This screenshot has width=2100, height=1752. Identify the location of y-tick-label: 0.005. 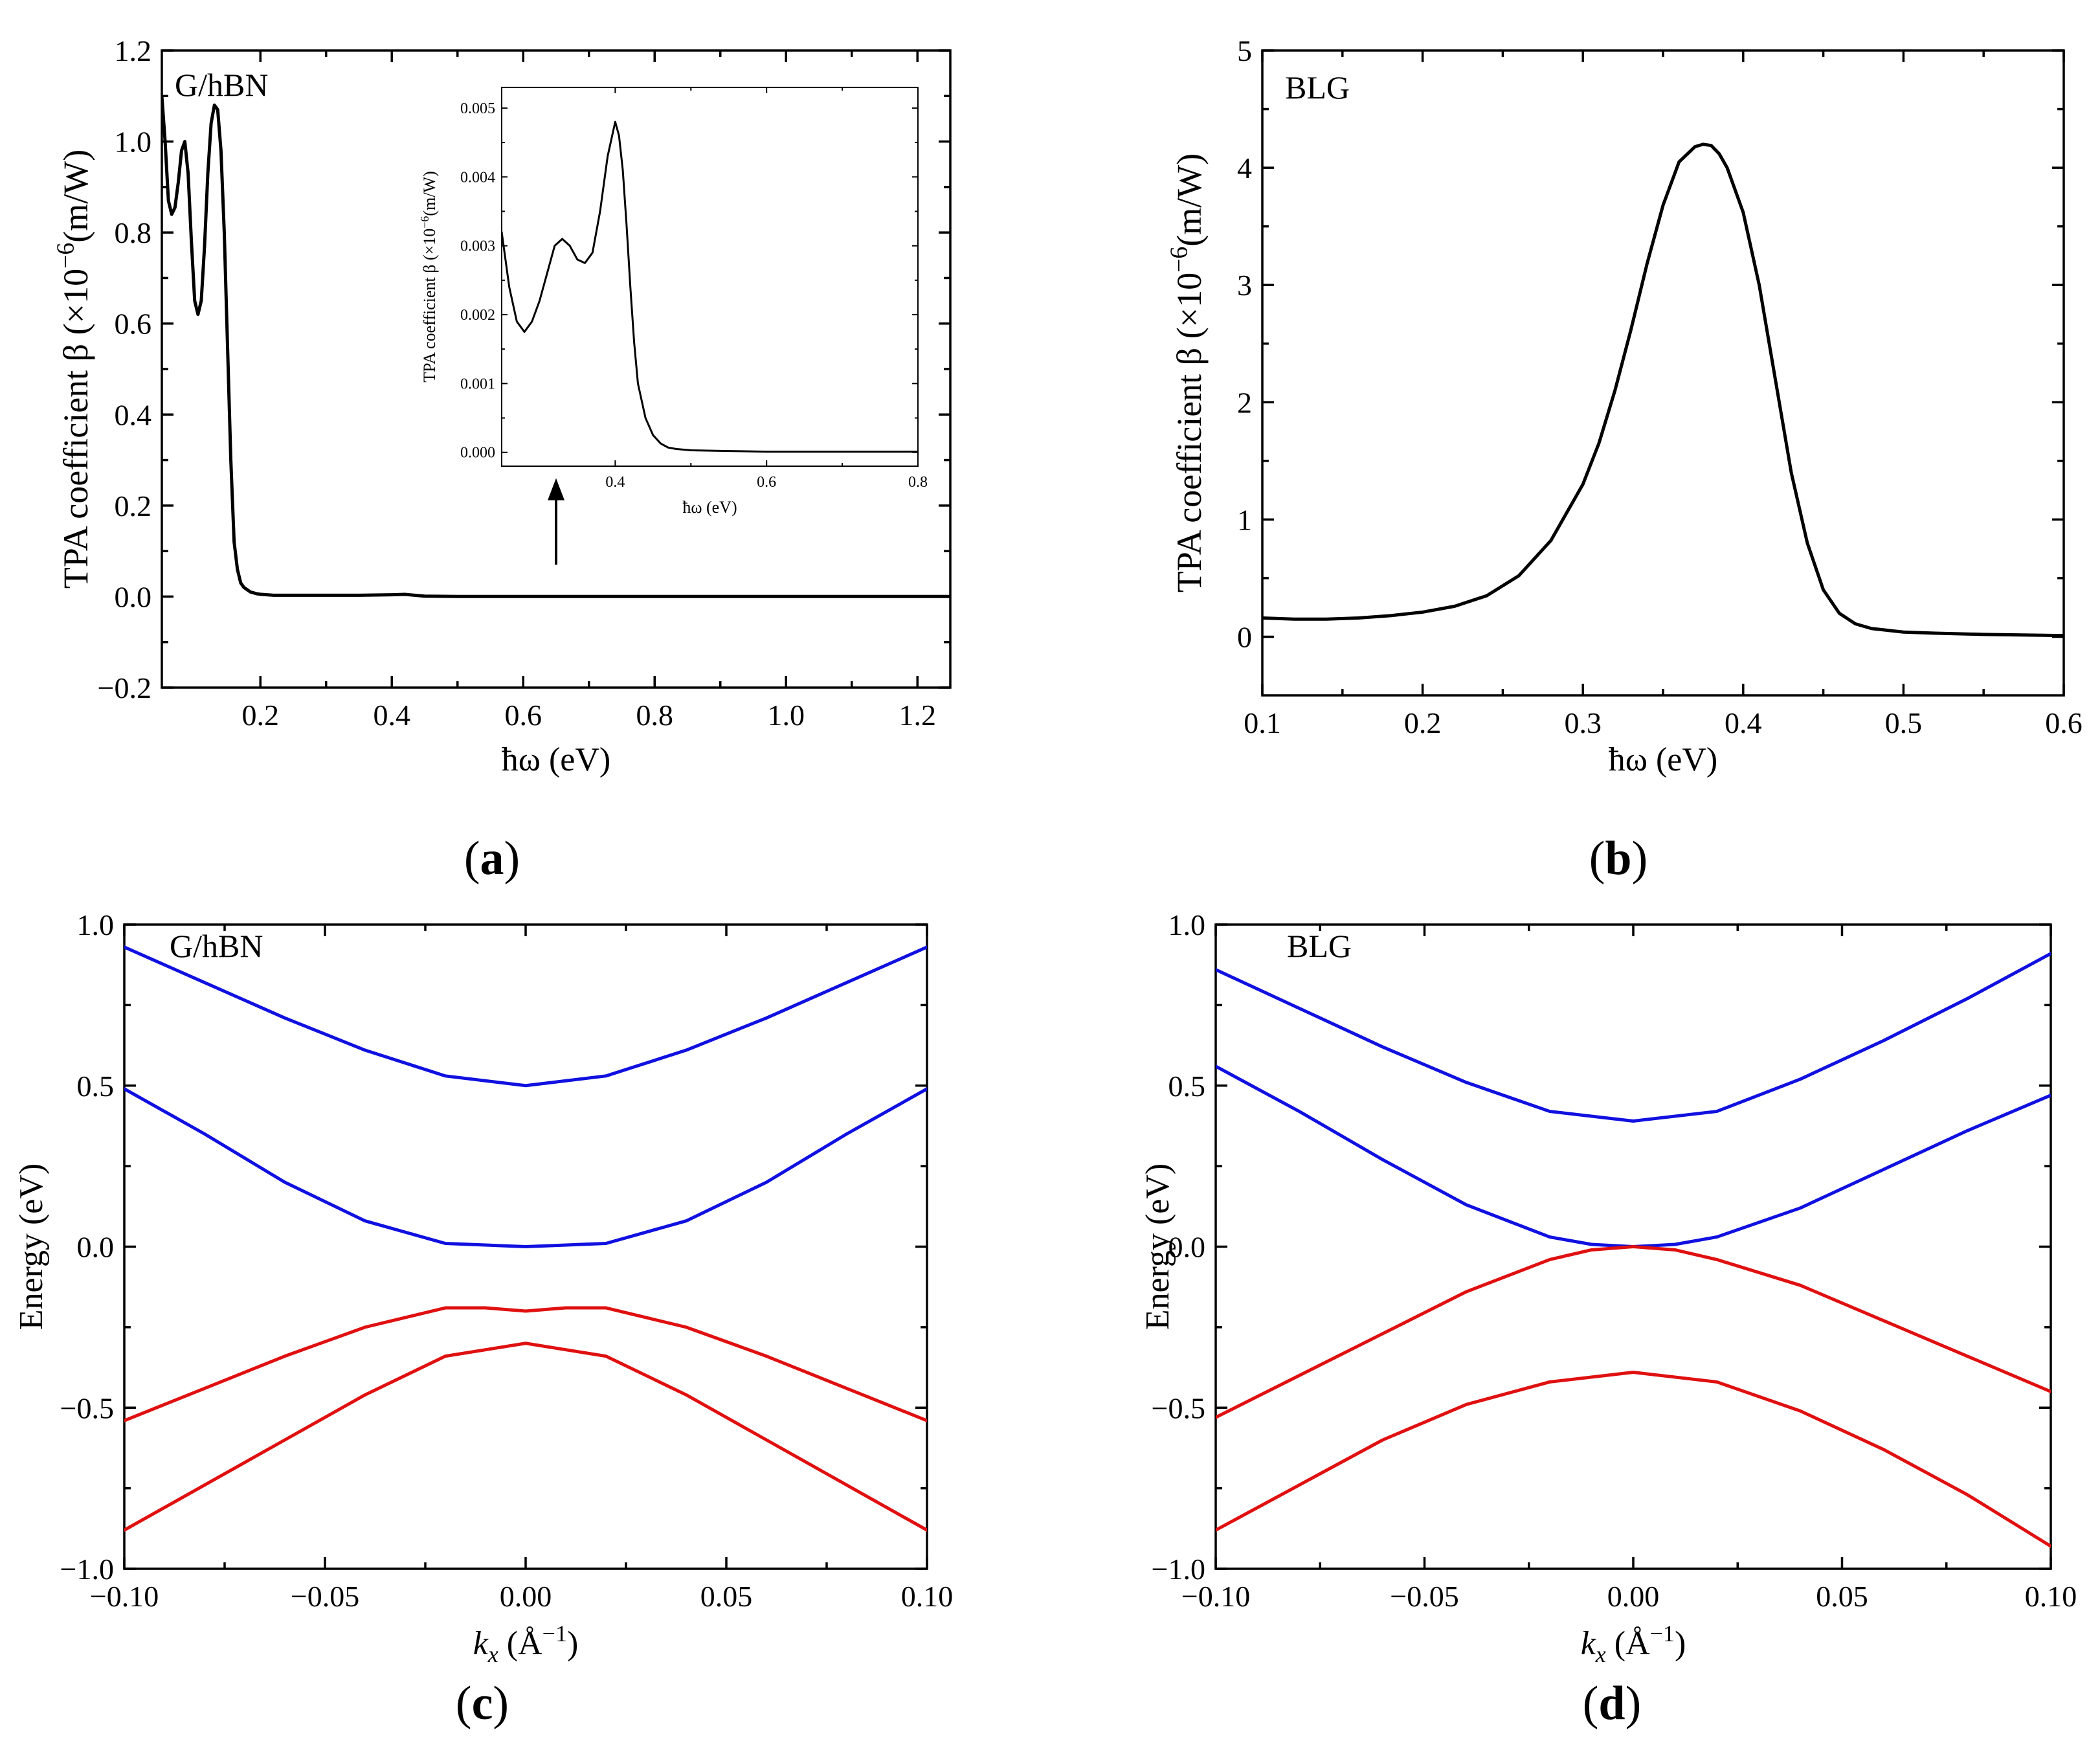
(477, 108).